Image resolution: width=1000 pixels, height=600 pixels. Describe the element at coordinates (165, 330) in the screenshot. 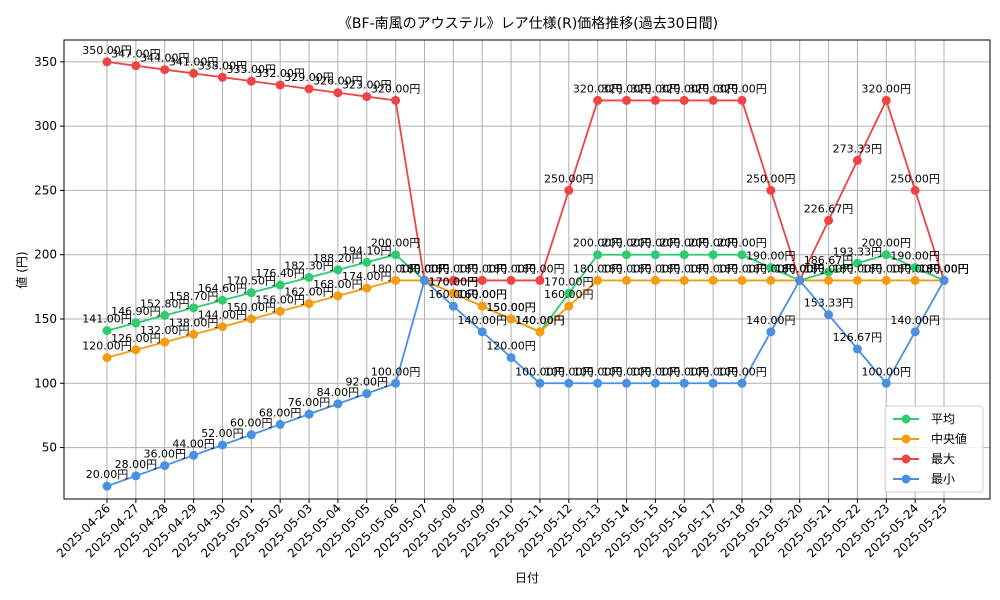

I see `data-label: 132.00円` at that location.